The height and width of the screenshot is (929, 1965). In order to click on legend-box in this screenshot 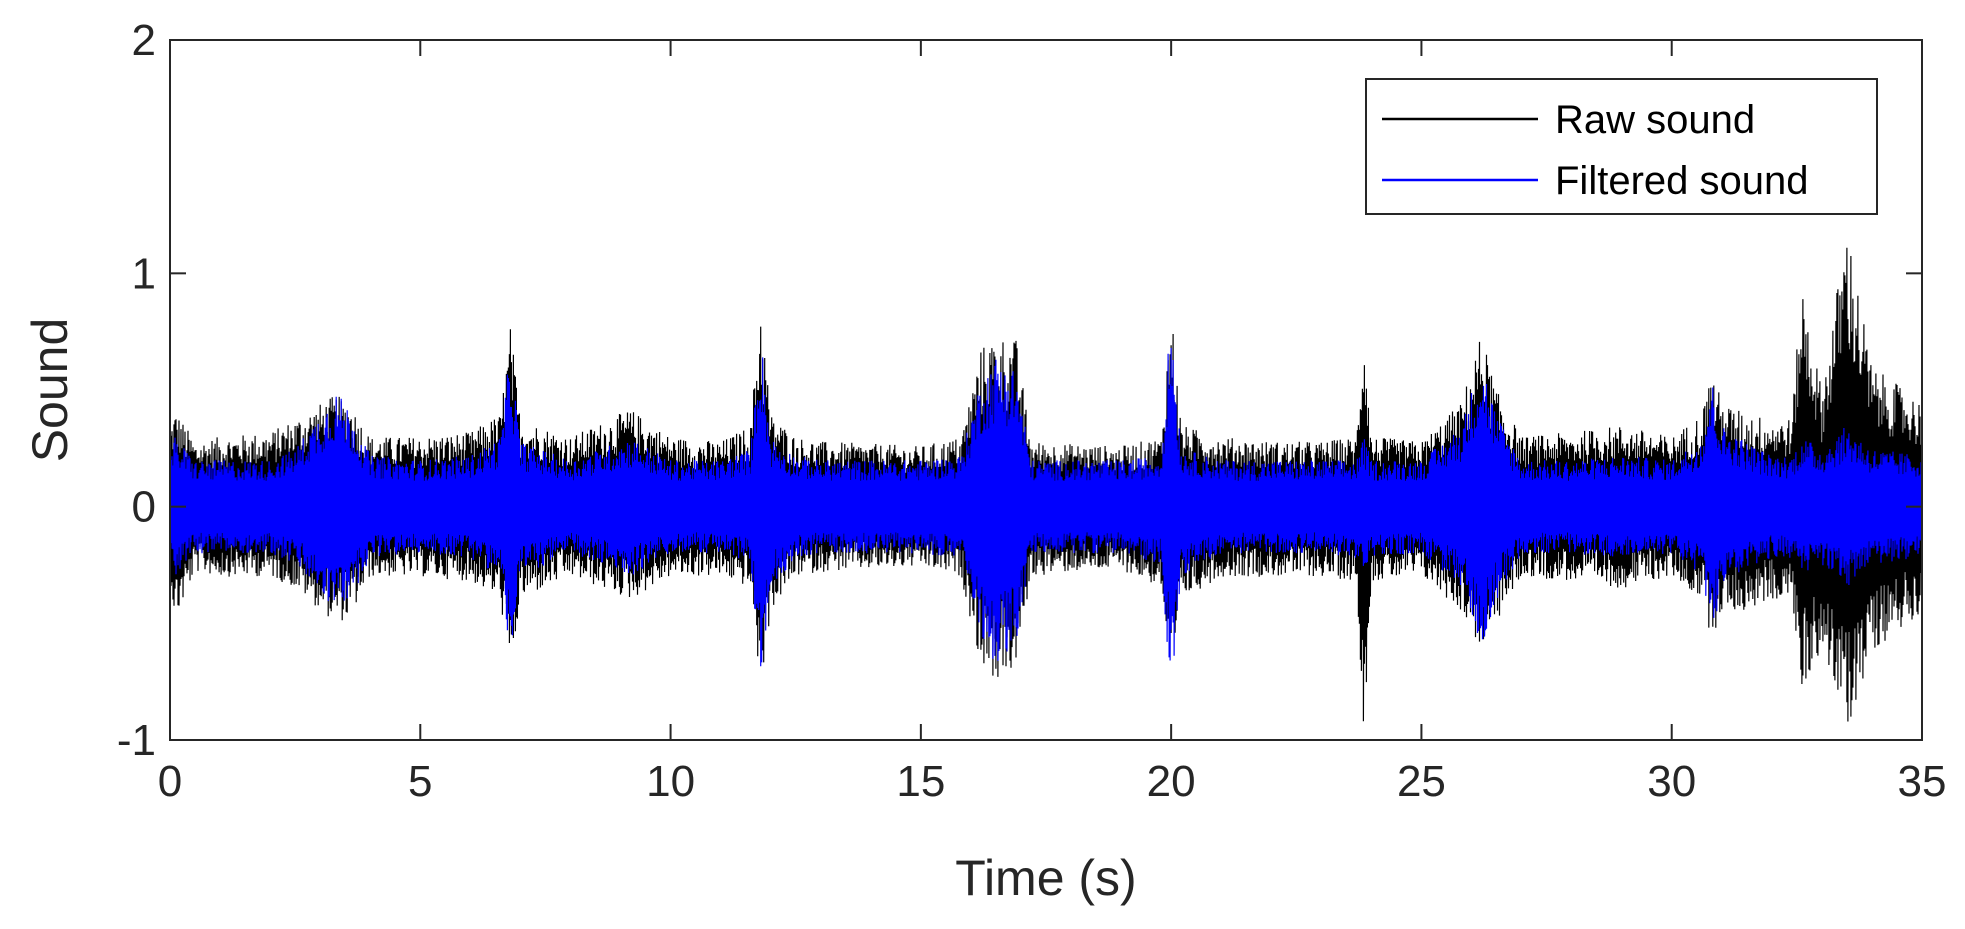, I will do `click(1621, 146)`.